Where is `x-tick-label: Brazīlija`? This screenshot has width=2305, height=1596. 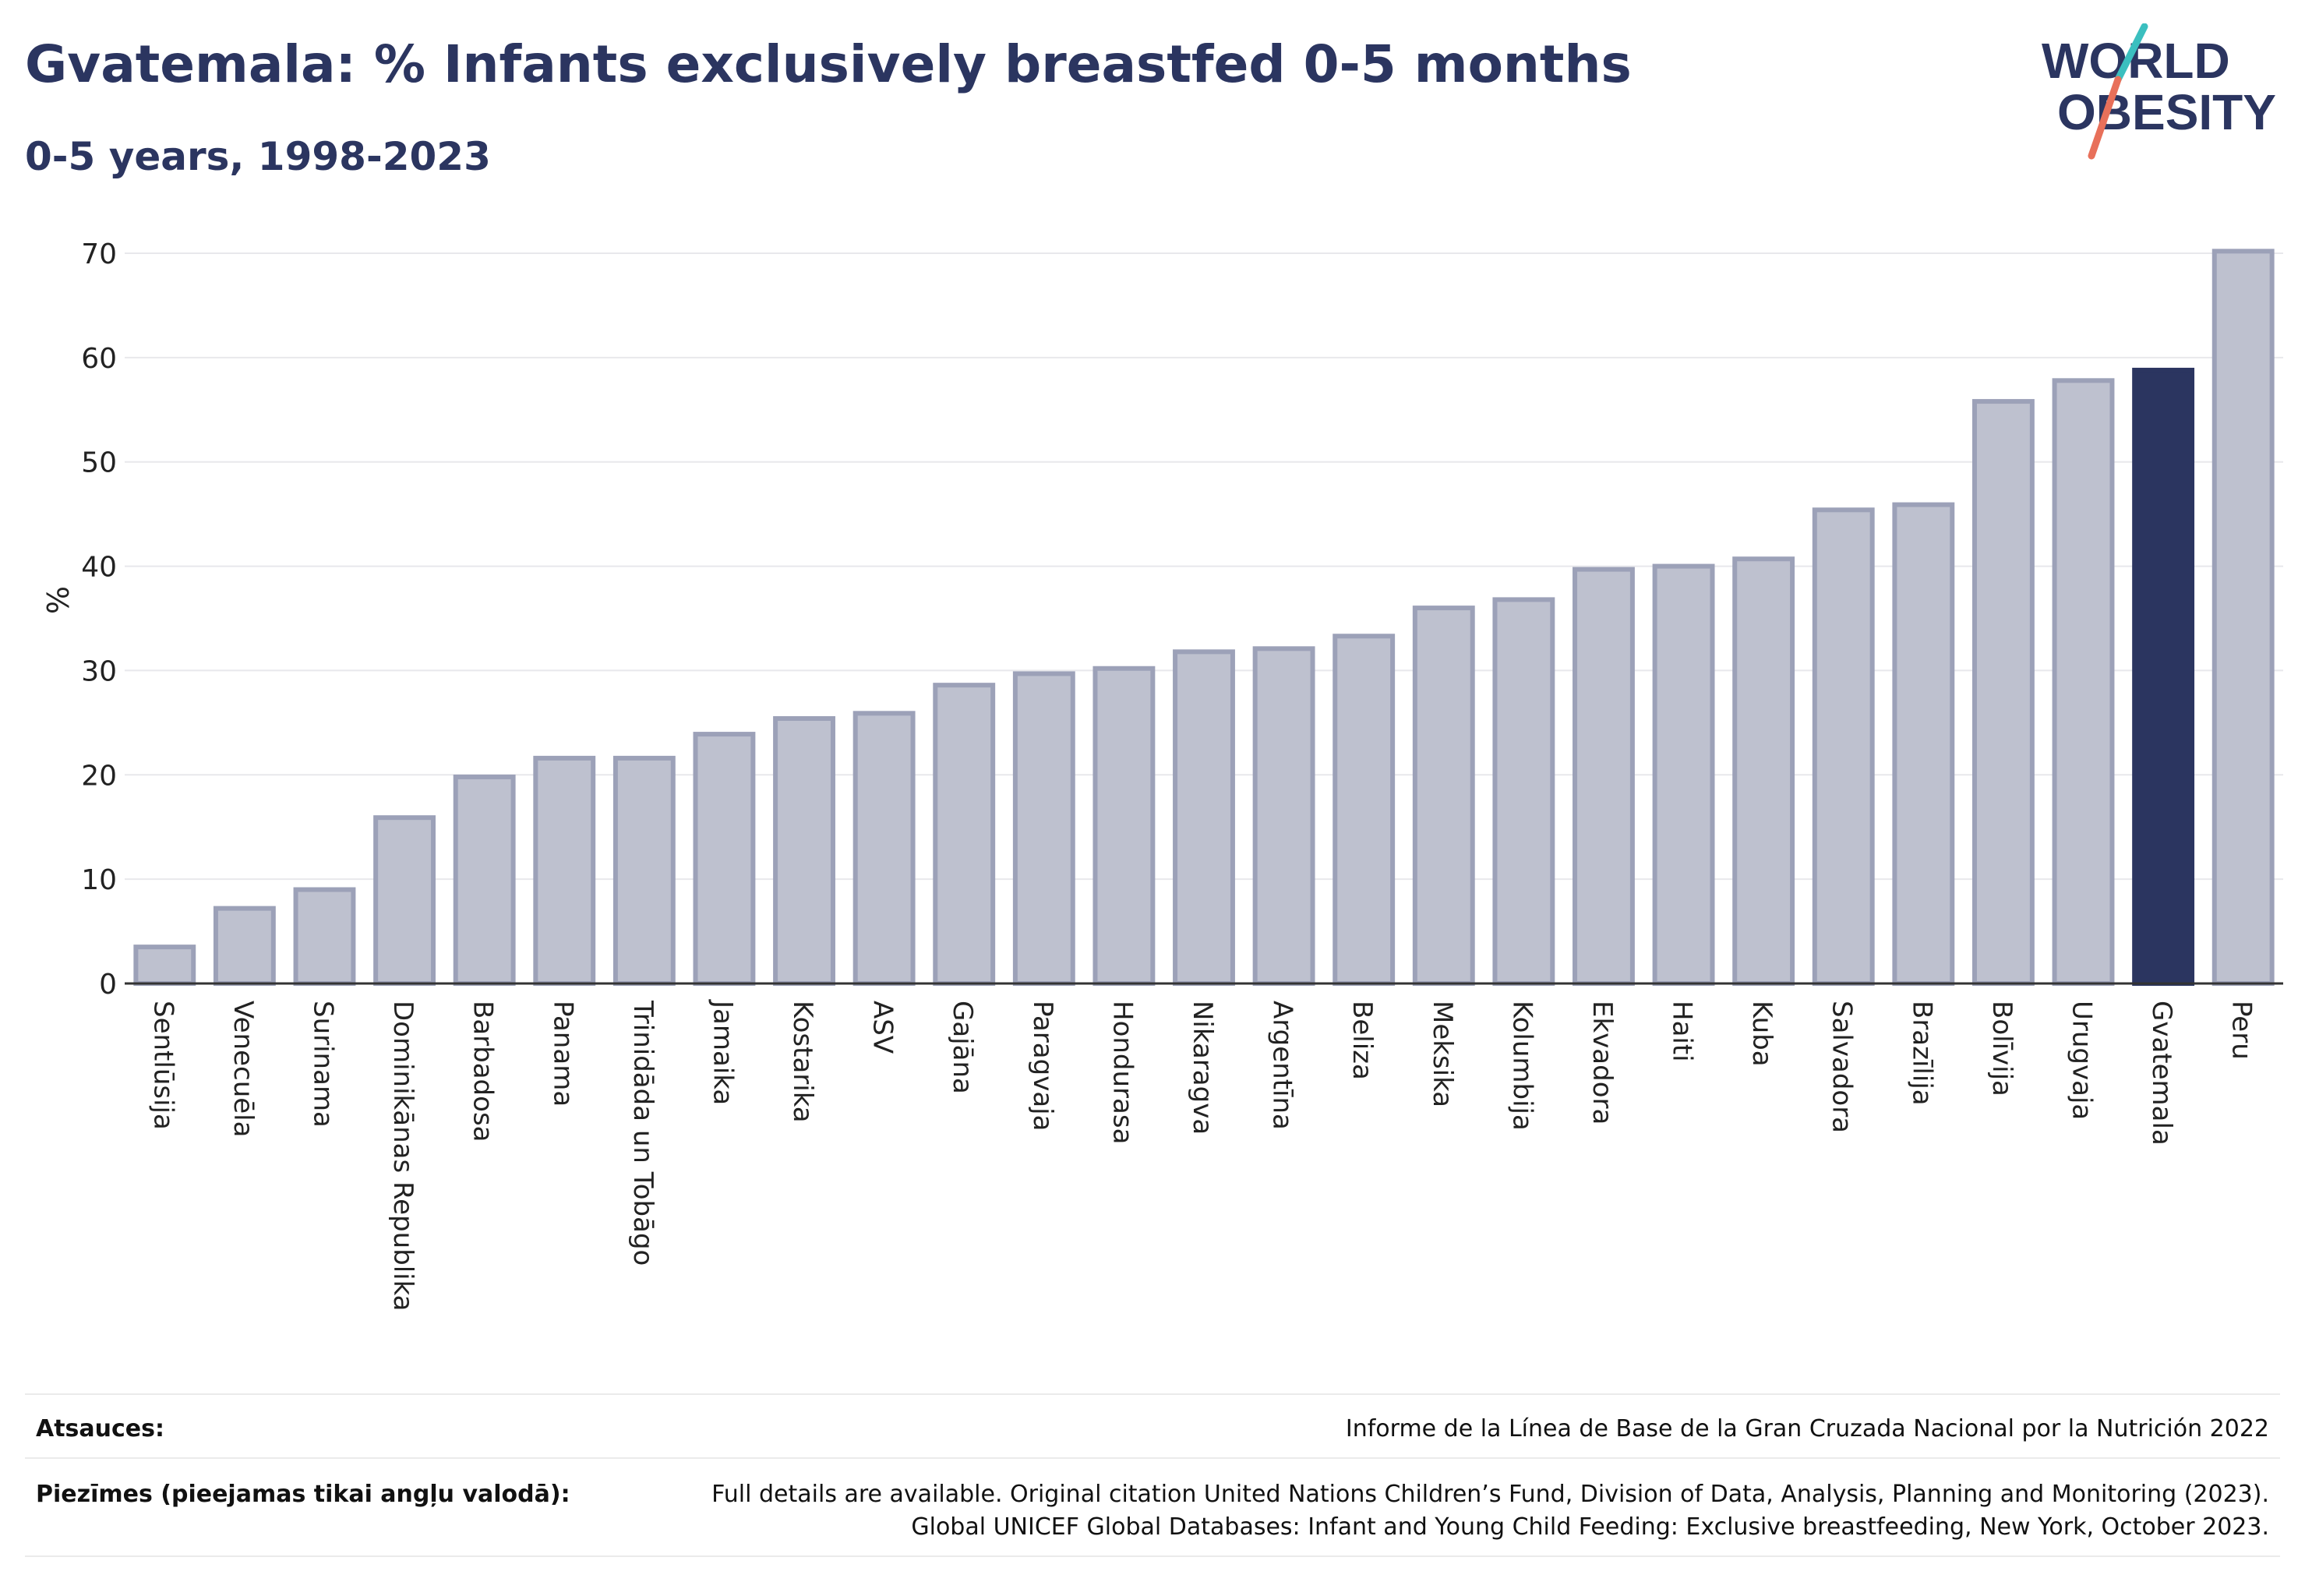 x-tick-label: Brazīlija is located at coordinates (1922, 1053).